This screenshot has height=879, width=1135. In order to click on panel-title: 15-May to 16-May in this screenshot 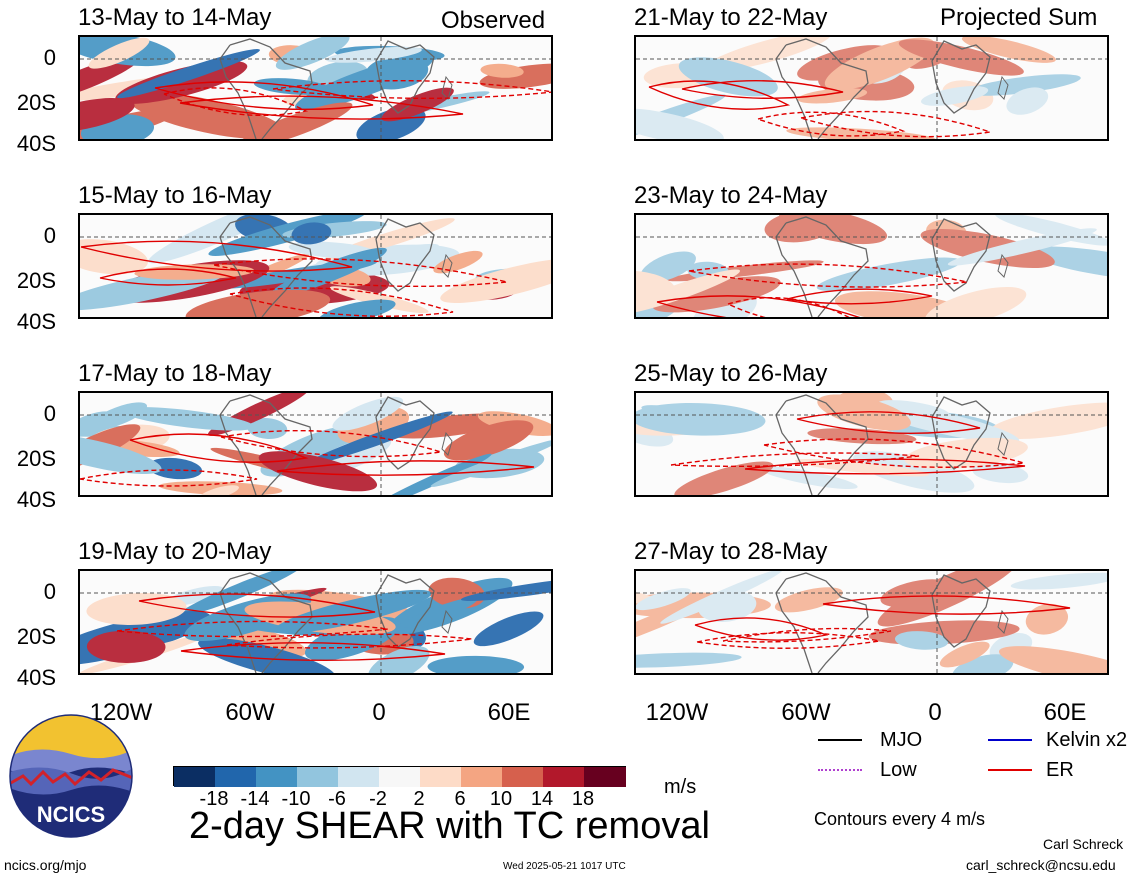, I will do `click(175, 195)`.